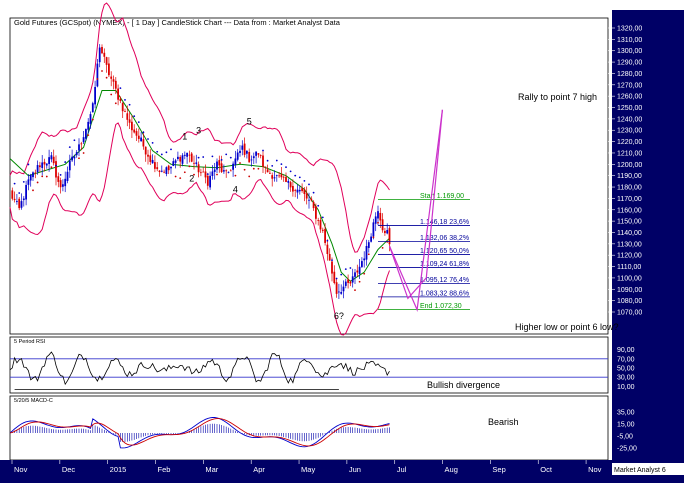  I want to click on fib-level-label: 1.095,12 76,4%, so click(444, 280).